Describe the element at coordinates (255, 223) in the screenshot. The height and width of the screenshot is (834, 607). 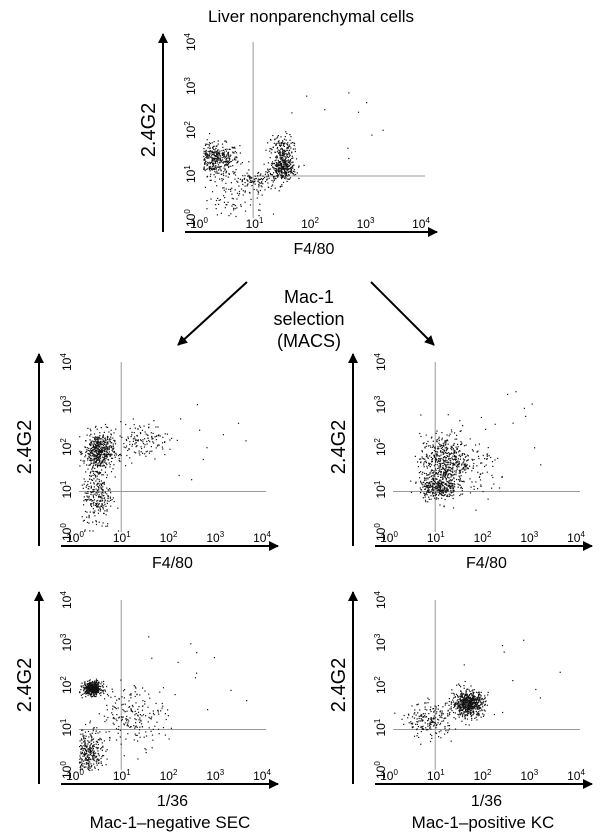
I see `x-tick-label: 10¹` at that location.